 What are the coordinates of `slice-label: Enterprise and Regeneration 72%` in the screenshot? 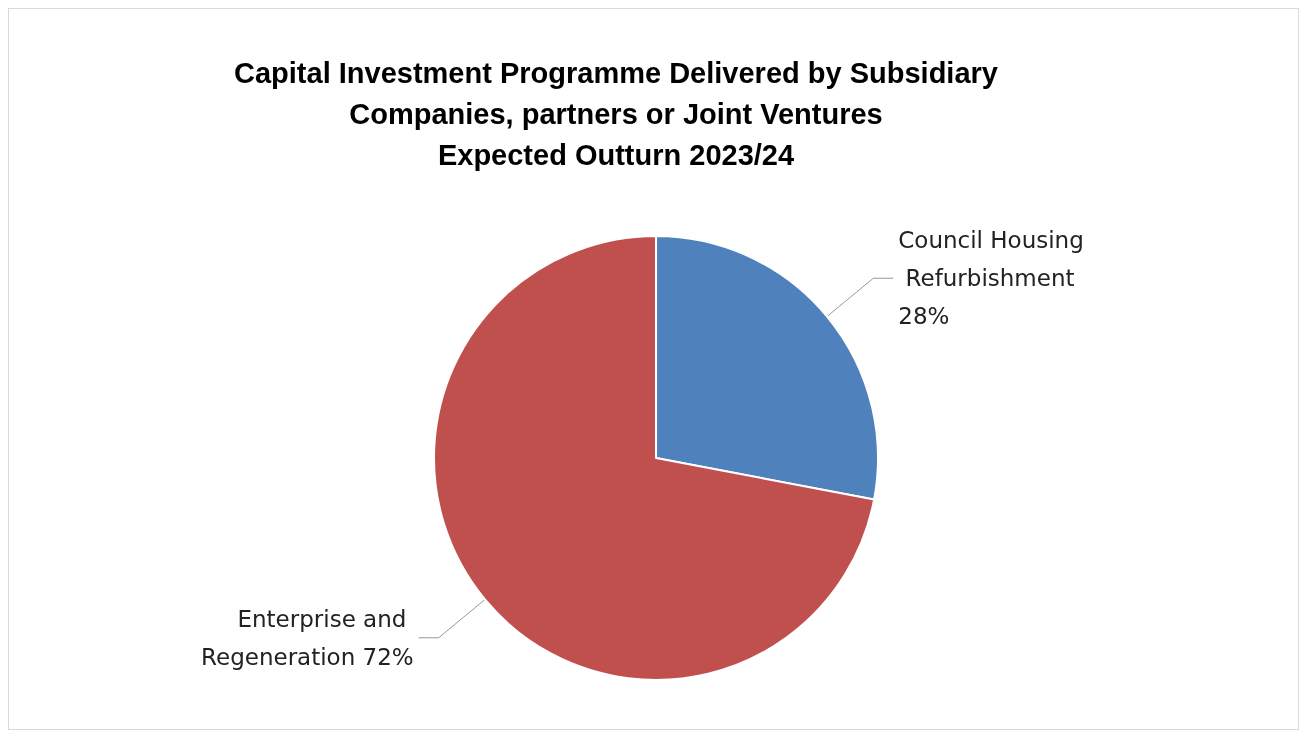 It's located at (307, 637).